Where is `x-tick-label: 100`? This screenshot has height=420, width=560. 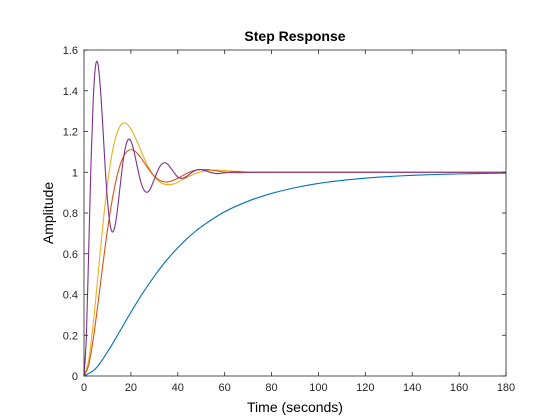 x-tick-label: 100 is located at coordinates (318, 388).